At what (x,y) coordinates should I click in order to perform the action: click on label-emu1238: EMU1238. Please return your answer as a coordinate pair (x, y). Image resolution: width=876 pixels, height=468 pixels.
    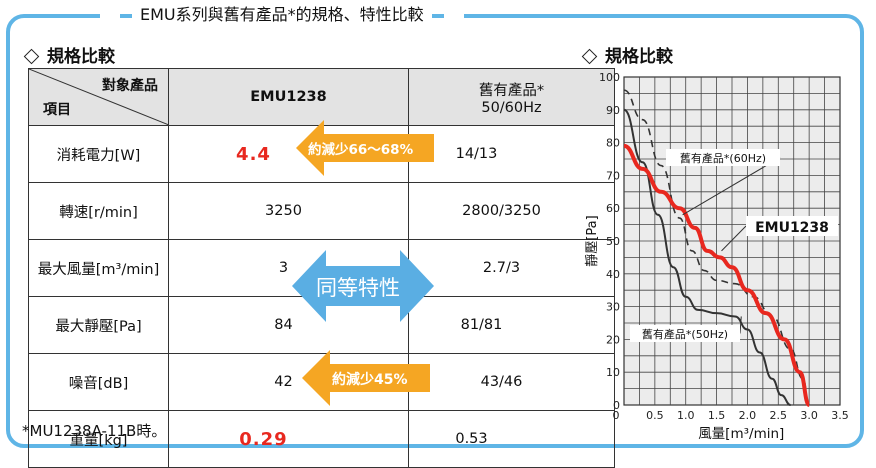
    Looking at the image, I should click on (792, 228).